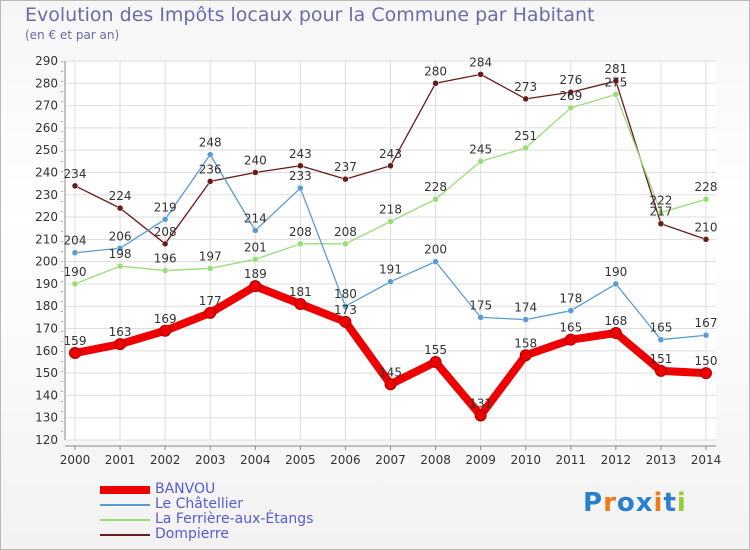  I want to click on logo-letter: x, so click(644, 503).